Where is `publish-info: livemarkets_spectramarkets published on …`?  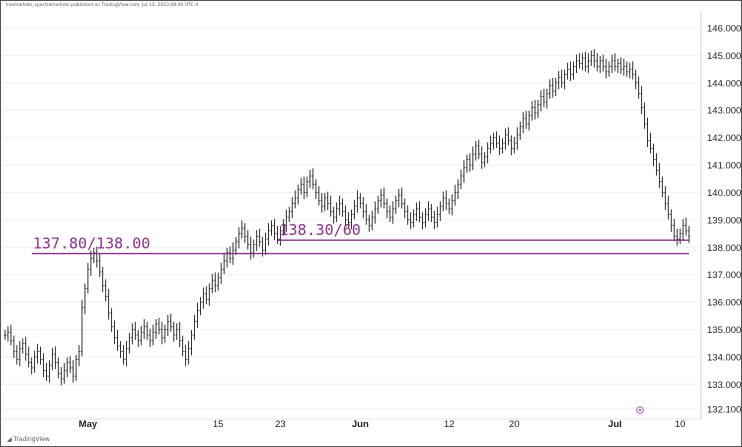 publish-info: livemarkets_spectramarkets published on … is located at coordinates (102, 5).